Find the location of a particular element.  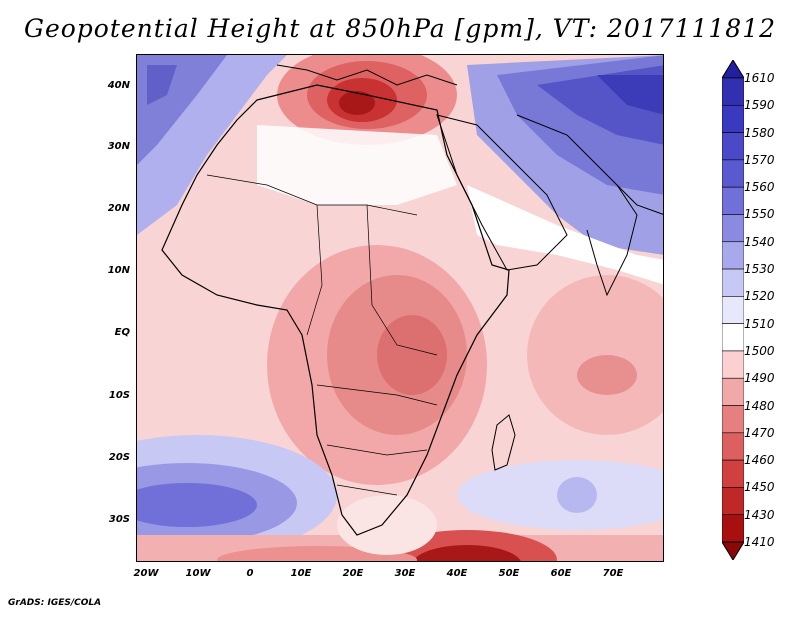

lon-label: 30E is located at coordinates (405, 573).